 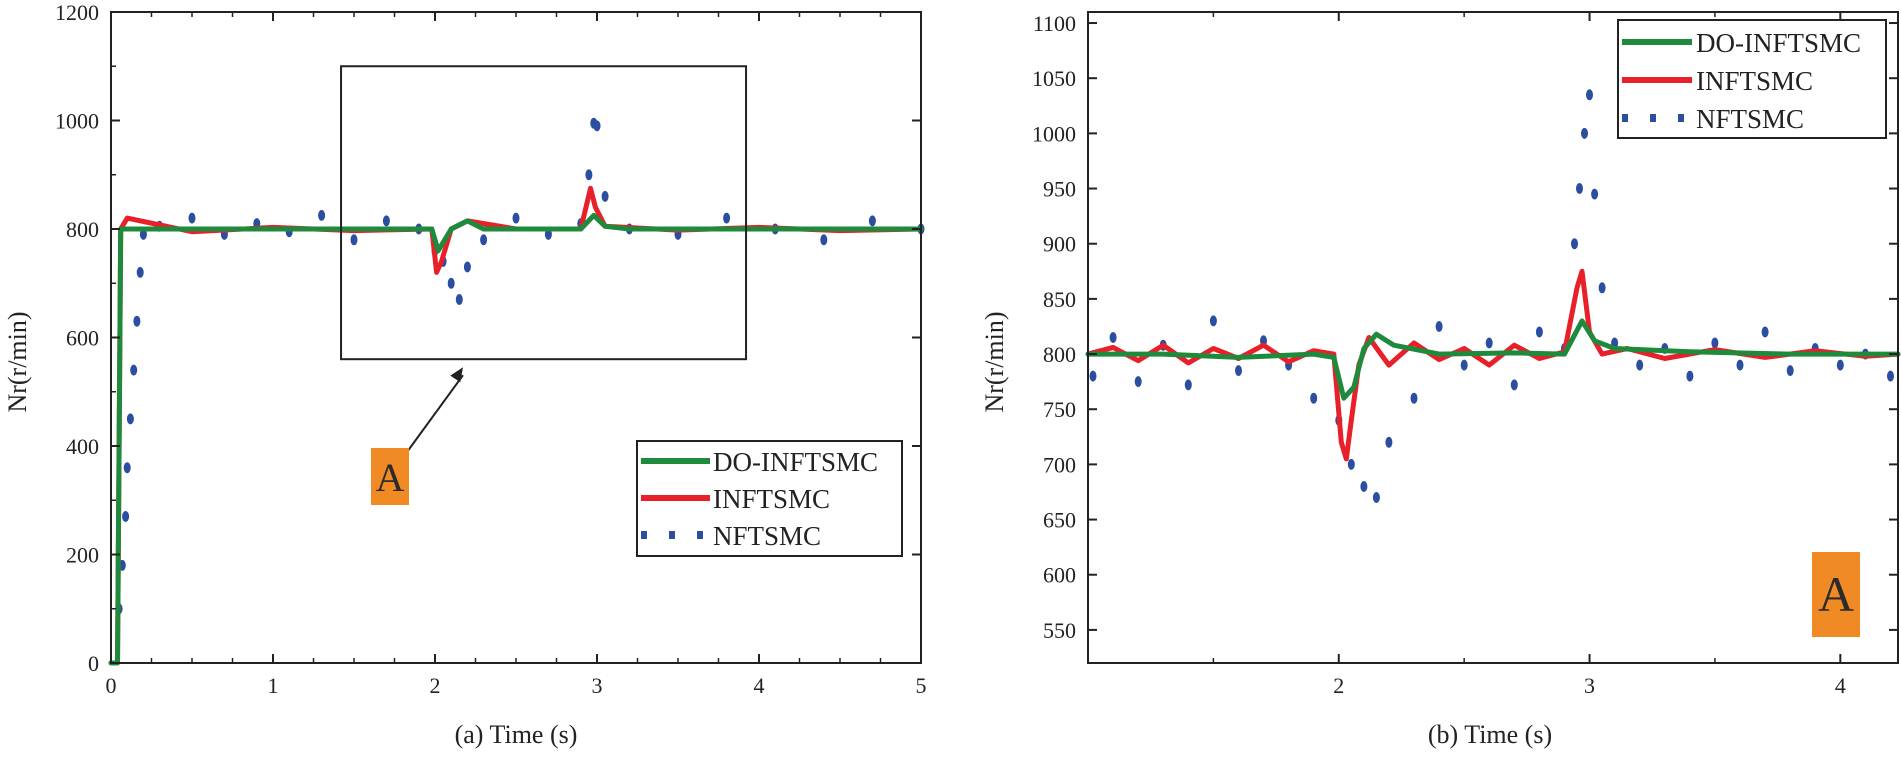 What do you see at coordinates (1750, 119) in the screenshot?
I see `legend-b-label-nftsmc: NFTSMC` at bounding box center [1750, 119].